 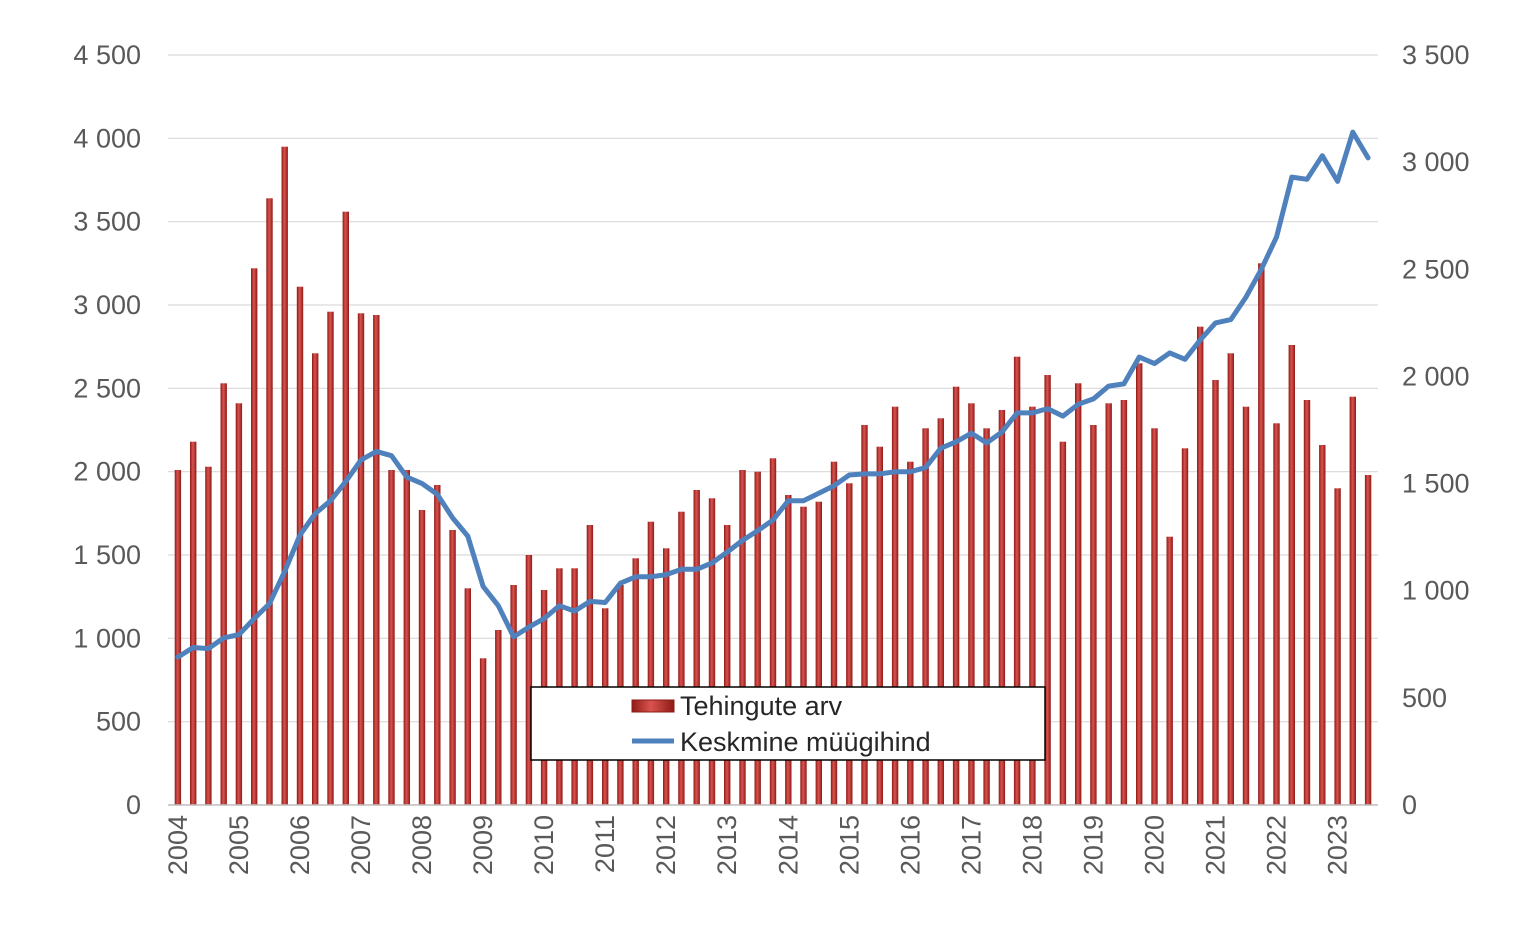 What do you see at coordinates (727, 845) in the screenshot?
I see `x-tick-label: 2013` at bounding box center [727, 845].